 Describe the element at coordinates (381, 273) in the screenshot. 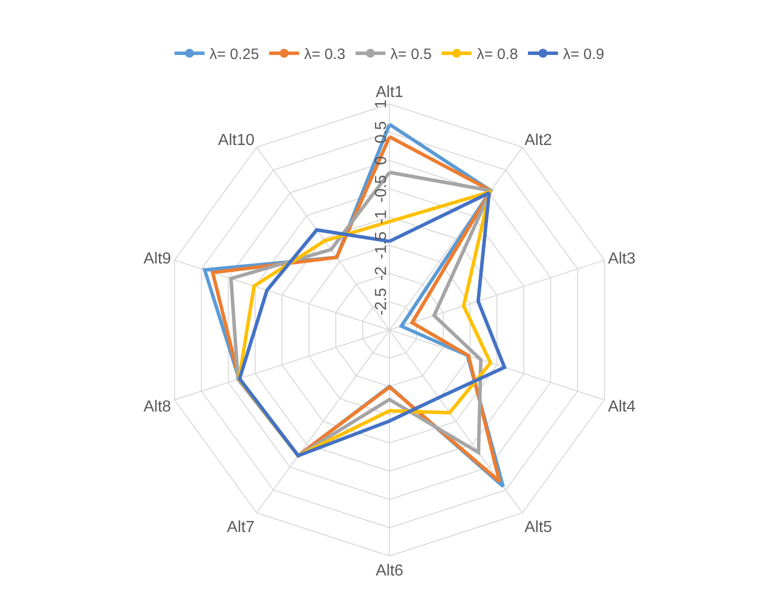

I see `y-tick-label: -2` at that location.